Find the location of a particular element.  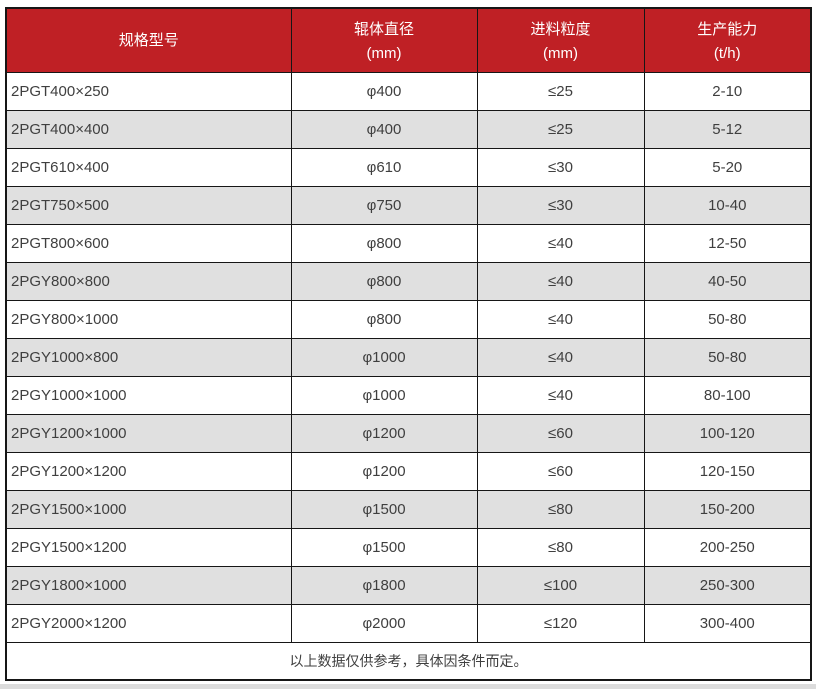

cell-model: 2PGY1500×1200 is located at coordinates (148, 547).